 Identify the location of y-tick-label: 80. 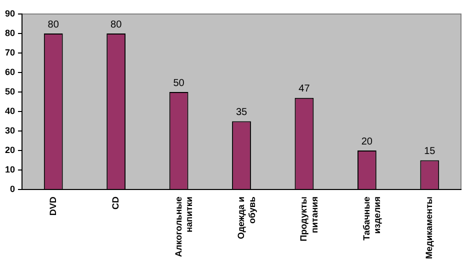
(10, 33).